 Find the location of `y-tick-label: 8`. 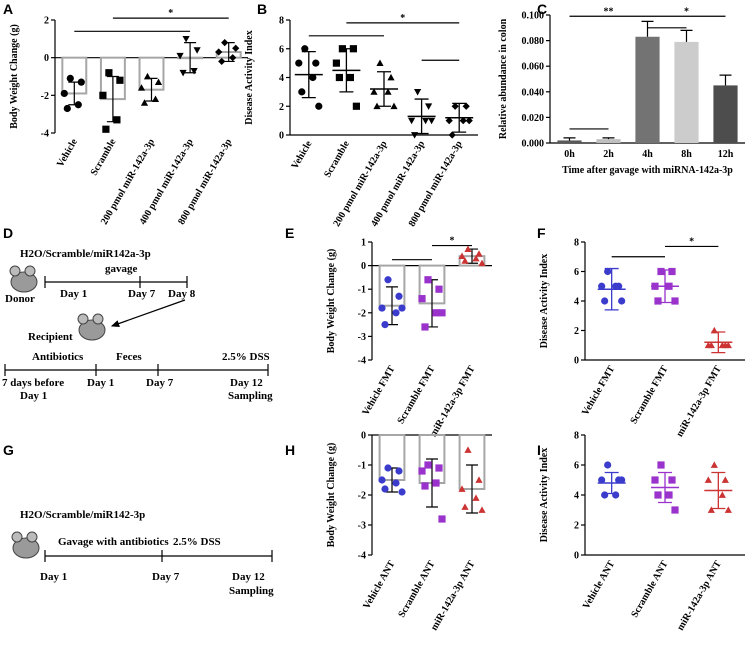

y-tick-label: 8 is located at coordinates (576, 436).